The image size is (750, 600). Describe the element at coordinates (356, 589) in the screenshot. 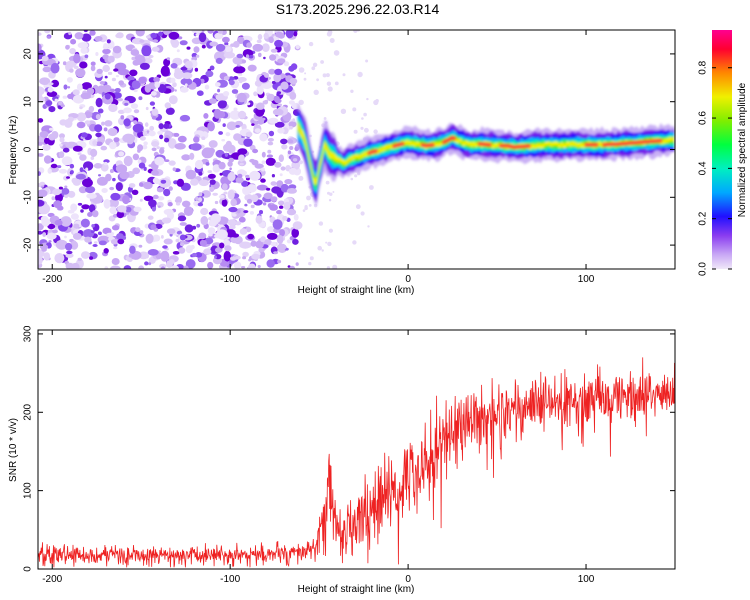

I see `snr-x-axis-label: Height of straight line (km)` at that location.